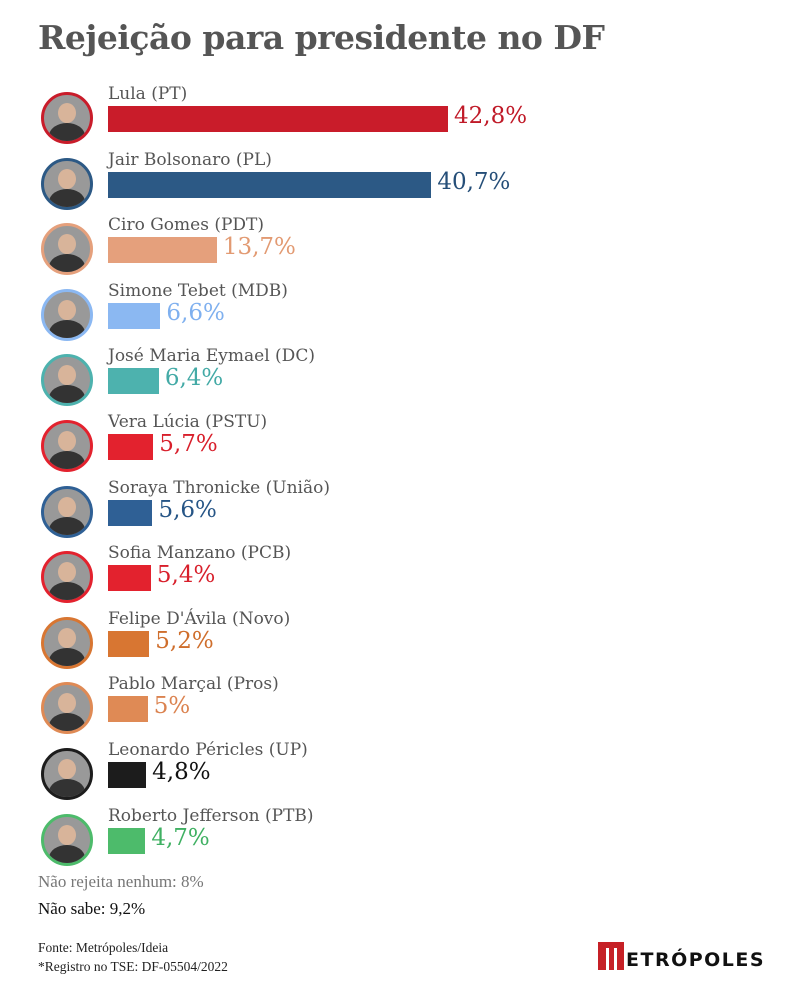 The width and height of the screenshot is (800, 1000). What do you see at coordinates (195, 312) in the screenshot?
I see `data-label: 6,6%` at bounding box center [195, 312].